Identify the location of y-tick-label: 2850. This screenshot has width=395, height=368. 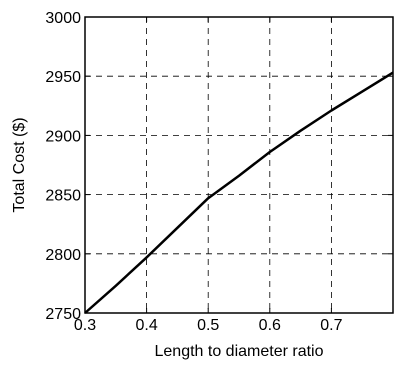
(63, 196).